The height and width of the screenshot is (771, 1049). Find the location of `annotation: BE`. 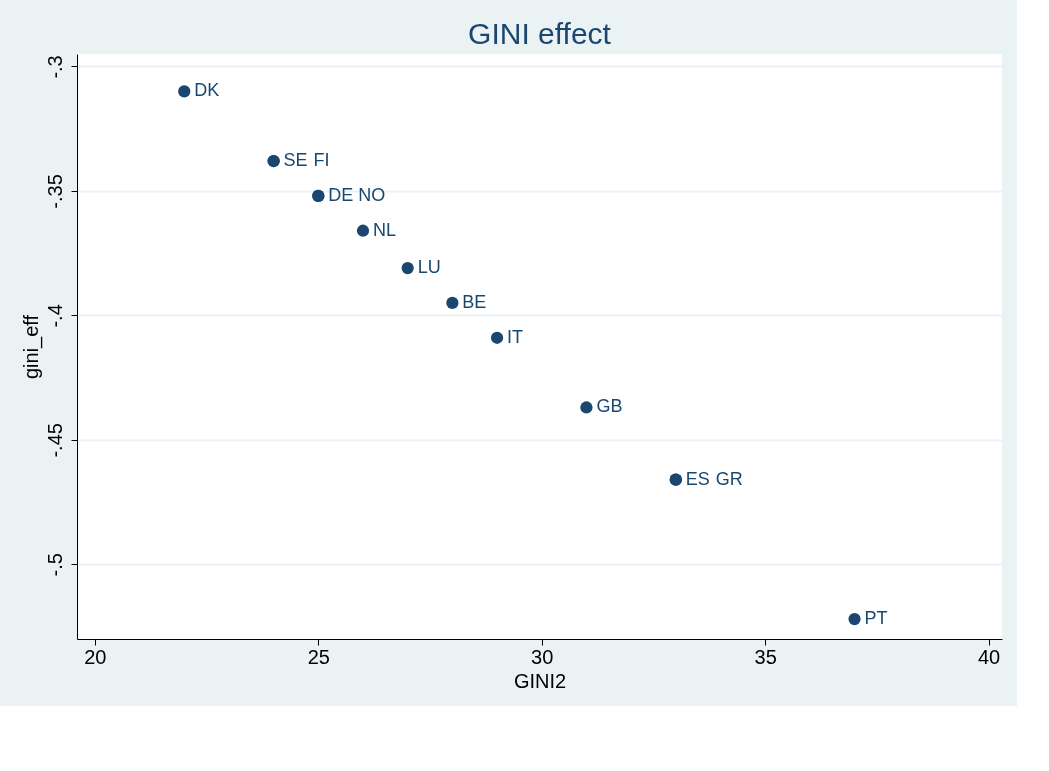

annotation: BE is located at coordinates (474, 301).